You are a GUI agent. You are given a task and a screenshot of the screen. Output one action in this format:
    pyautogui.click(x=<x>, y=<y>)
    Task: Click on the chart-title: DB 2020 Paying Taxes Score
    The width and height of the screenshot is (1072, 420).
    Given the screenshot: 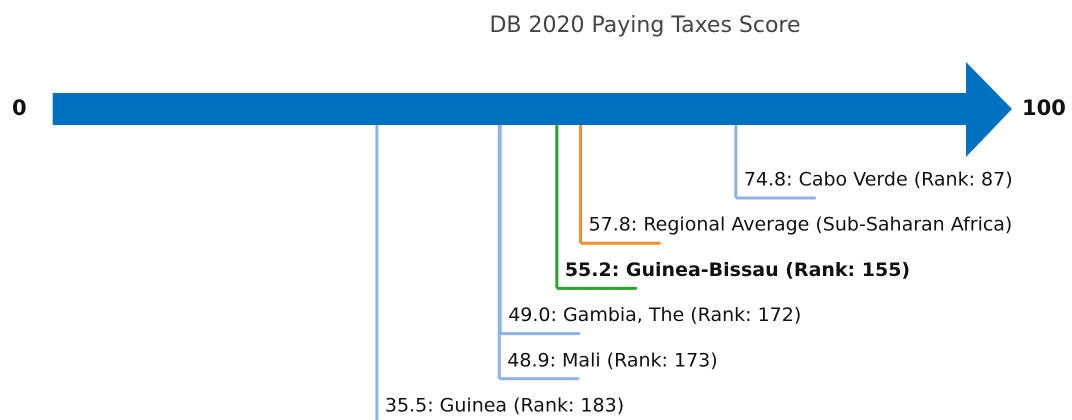 What is the action you would take?
    pyautogui.click(x=644, y=25)
    